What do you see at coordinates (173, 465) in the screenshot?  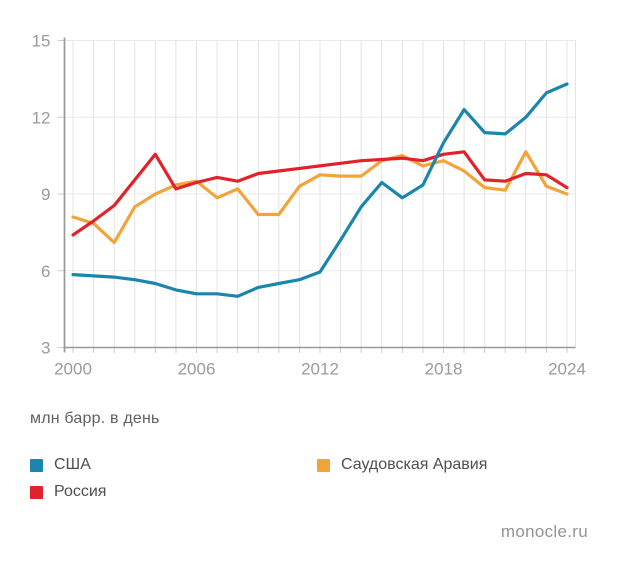 I see `legend-item-usa: США` at bounding box center [173, 465].